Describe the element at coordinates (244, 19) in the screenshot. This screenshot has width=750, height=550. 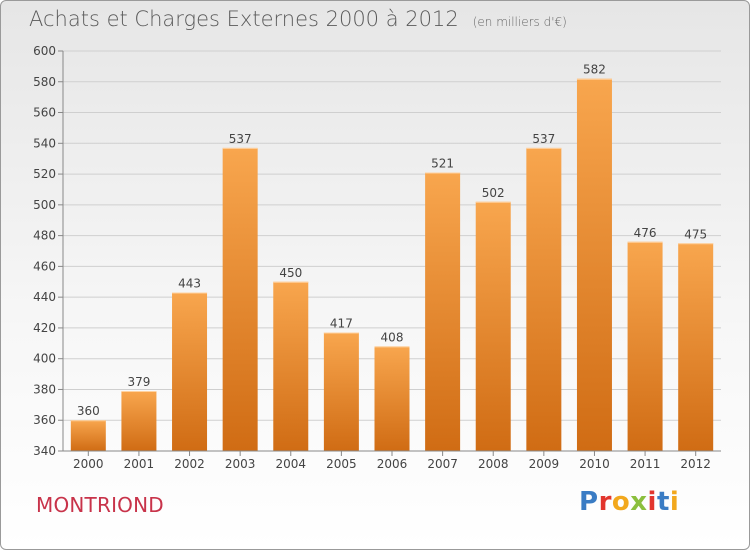
I see `chart-title-text: Achats et Charges Externes 2000 à 2012` at that location.